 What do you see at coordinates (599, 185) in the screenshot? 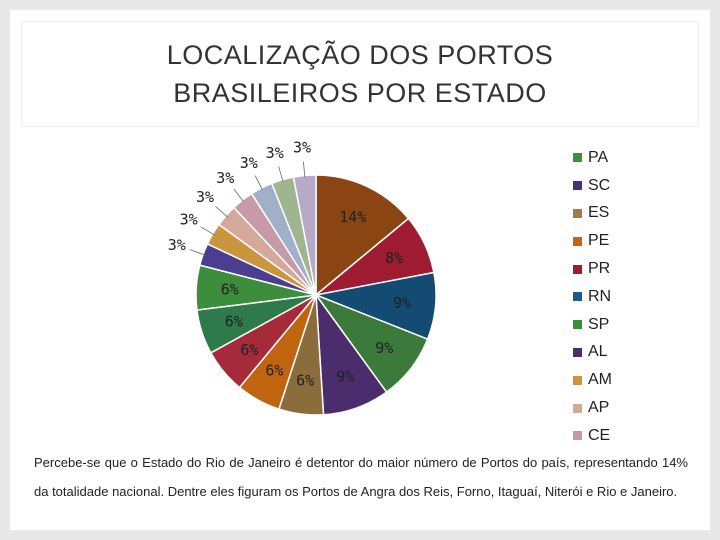
I see `legend-label: SC` at bounding box center [599, 185].